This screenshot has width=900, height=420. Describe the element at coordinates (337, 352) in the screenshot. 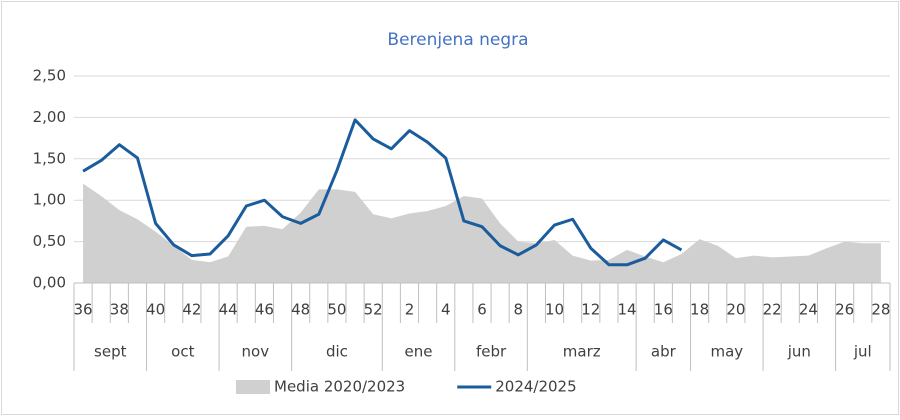

I see `month-label: dic` at that location.